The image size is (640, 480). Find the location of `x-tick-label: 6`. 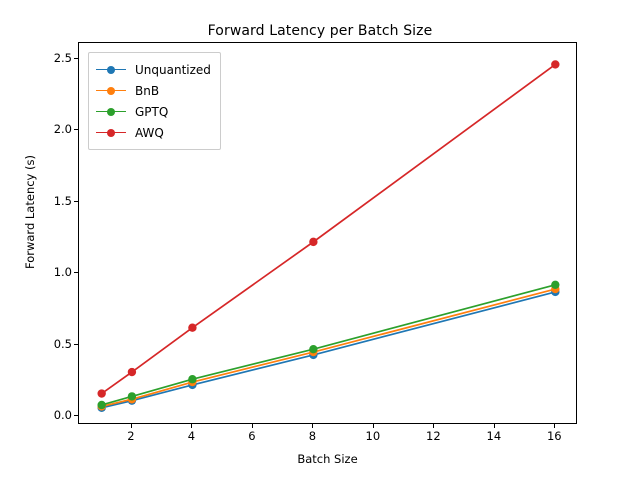

x-tick-label: 6 is located at coordinates (252, 436).